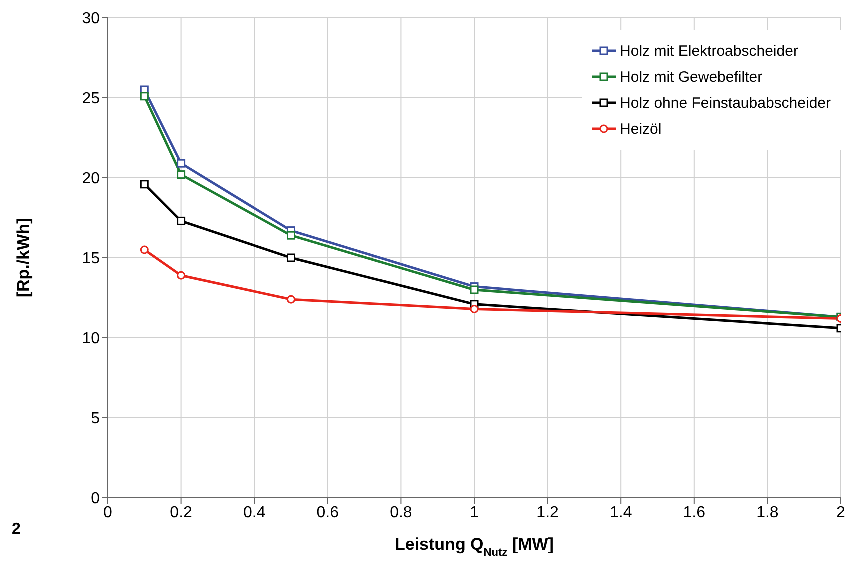  What do you see at coordinates (91, 19) in the screenshot?
I see `y-tick-label: 30` at bounding box center [91, 19].